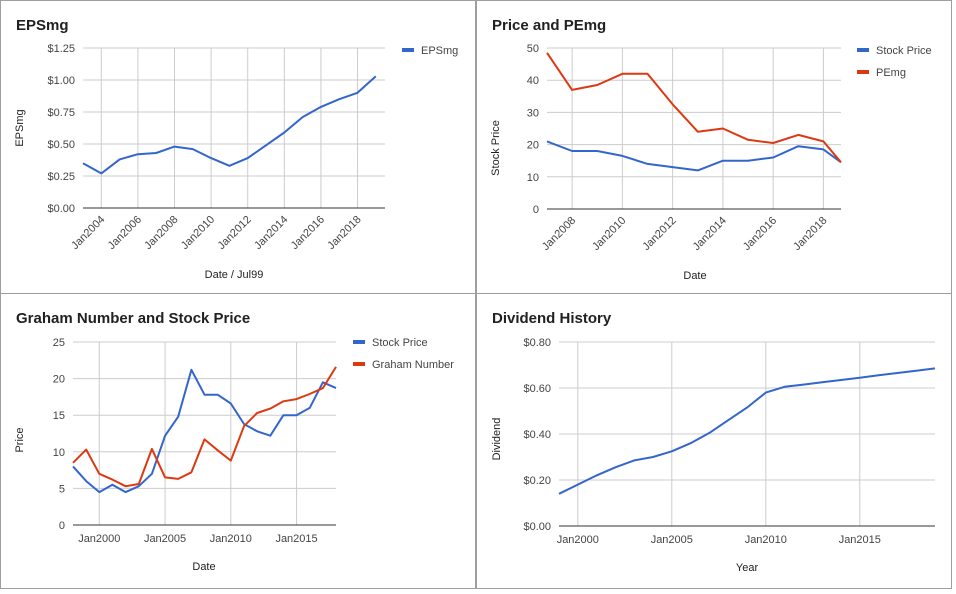 The image size is (956, 594). Describe the element at coordinates (61, 113) in the screenshot. I see `y-tick-label: $0.75` at that location.